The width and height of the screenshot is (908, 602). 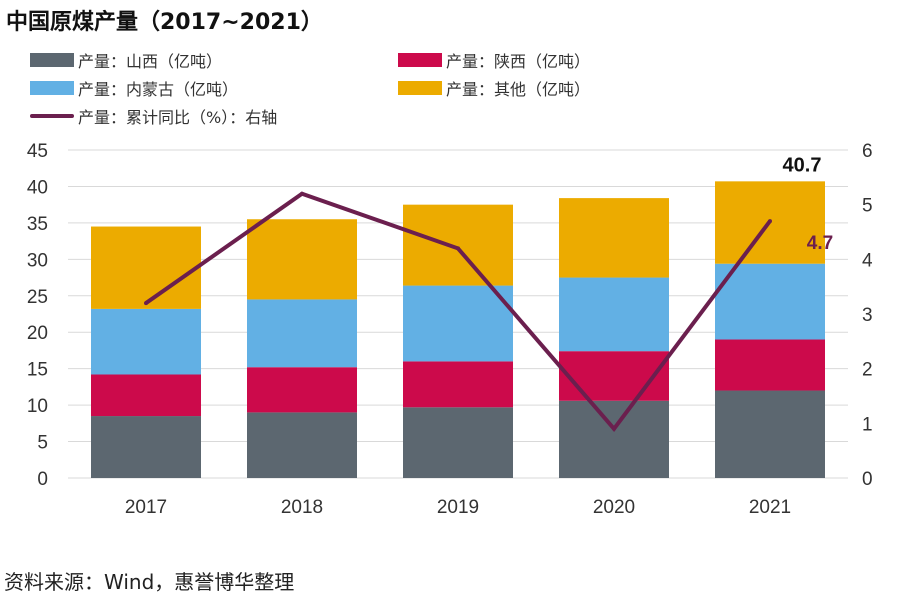 What do you see at coordinates (52, 60) in the screenshot?
I see `legend-swatch-shanxi` at bounding box center [52, 60].